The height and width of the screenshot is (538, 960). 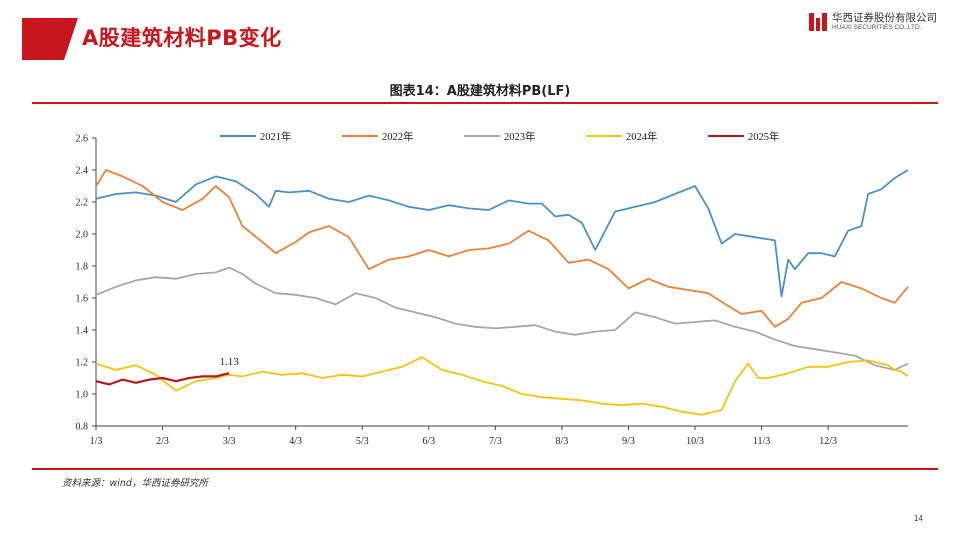 I want to click on source-note: 资料来源：wind，华西证券研究所, so click(x=135, y=483).